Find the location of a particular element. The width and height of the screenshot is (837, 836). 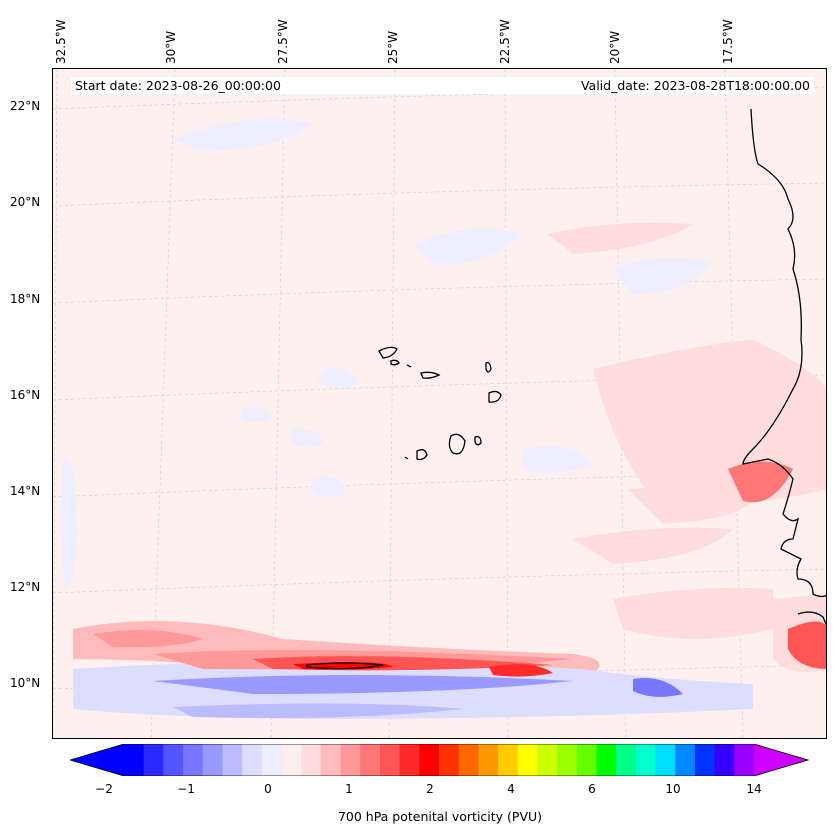

lat-label: 16°N is located at coordinates (25, 395).